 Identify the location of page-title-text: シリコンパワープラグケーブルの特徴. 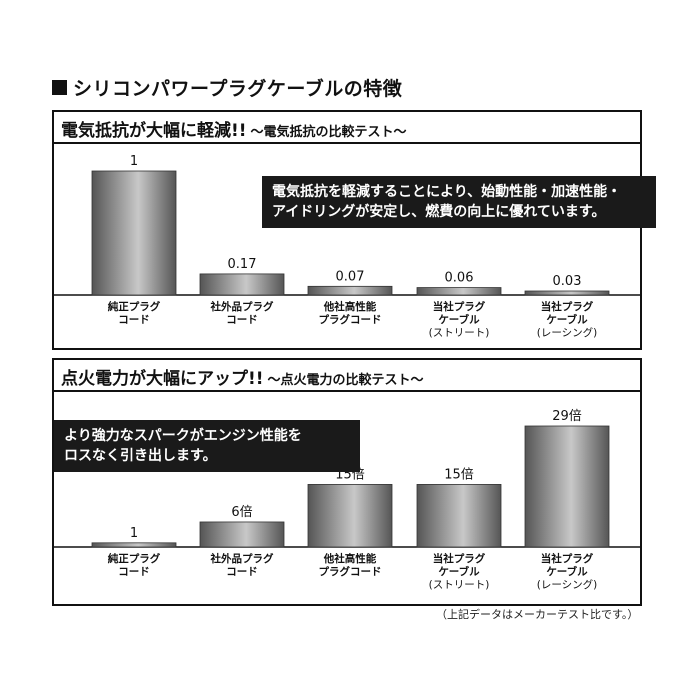
(238, 89).